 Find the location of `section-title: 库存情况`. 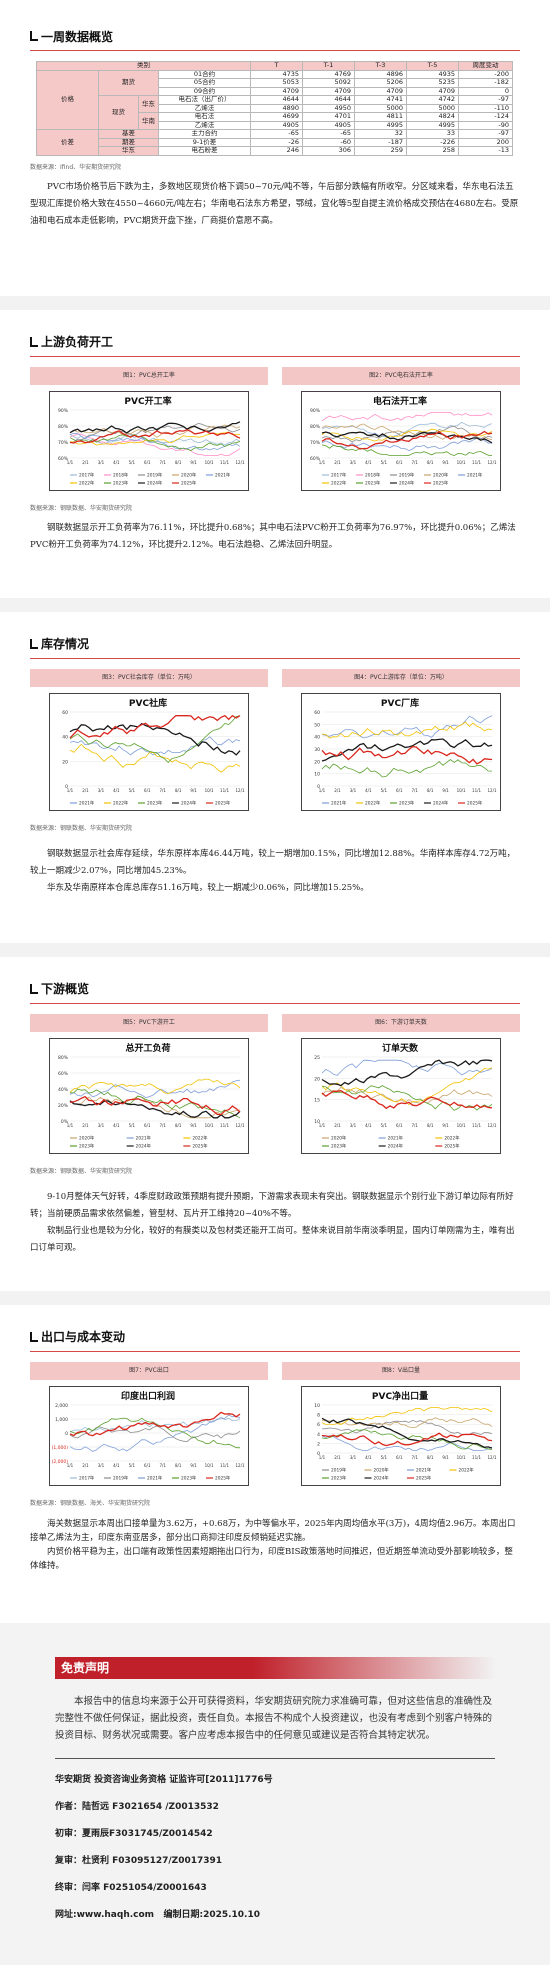

section-title: 库存情况 is located at coordinates (275, 644).